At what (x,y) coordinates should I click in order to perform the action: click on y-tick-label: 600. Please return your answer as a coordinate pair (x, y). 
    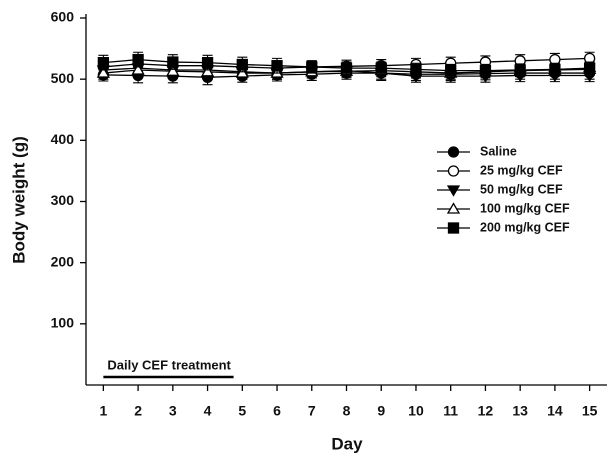
    Looking at the image, I should click on (63, 17).